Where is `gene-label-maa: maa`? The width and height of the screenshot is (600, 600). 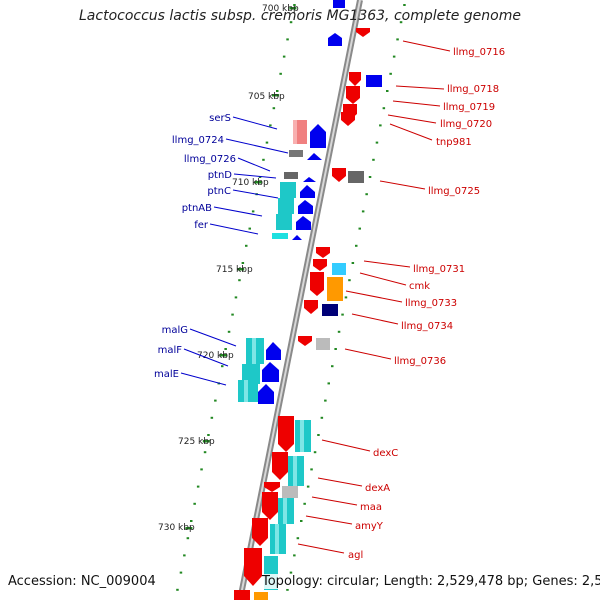
gene-label-maa: maa is located at coordinates (371, 507).